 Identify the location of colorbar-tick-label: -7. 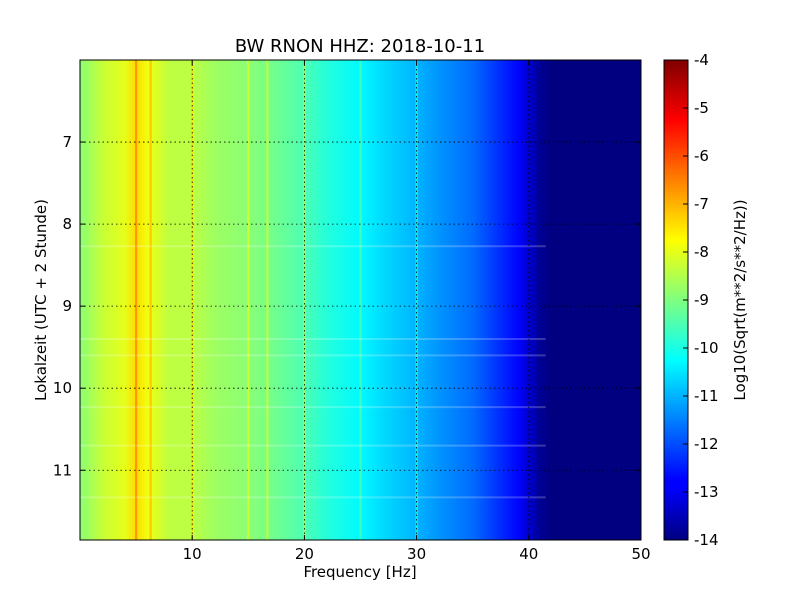
(701, 204).